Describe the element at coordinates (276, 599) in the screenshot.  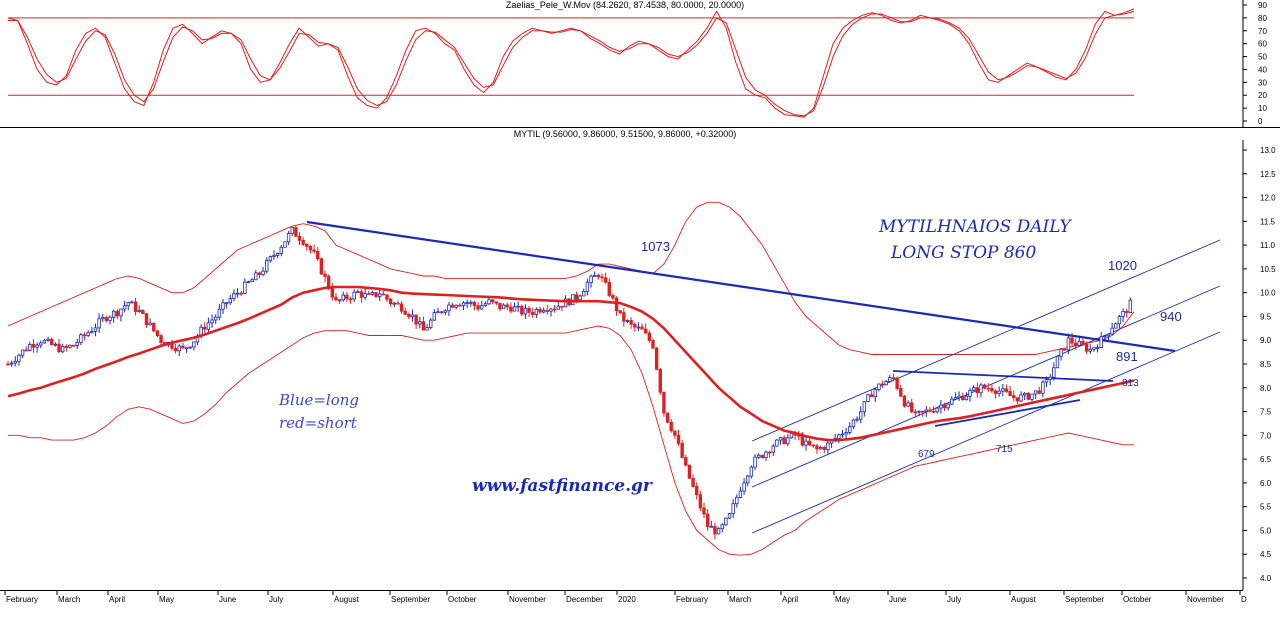
I see `x-tick-label: July` at that location.